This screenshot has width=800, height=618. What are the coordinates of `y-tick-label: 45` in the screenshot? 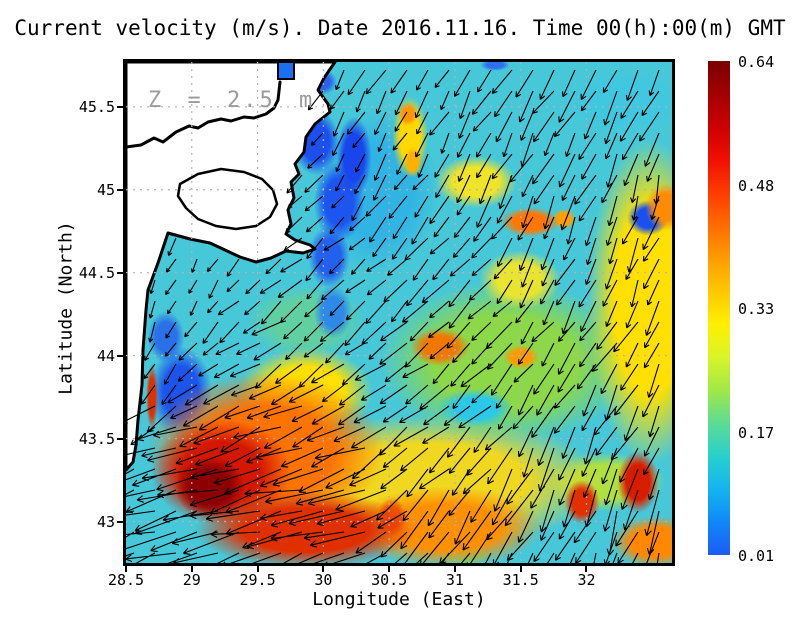 It's located at (105, 189).